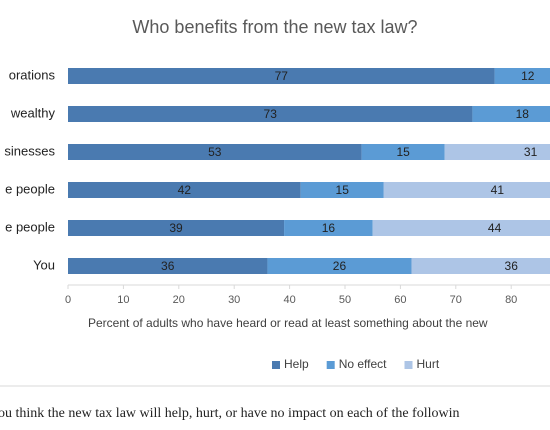 The height and width of the screenshot is (430, 550). Describe the element at coordinates (345, 300) in the screenshot. I see `x-tick-label: 50` at that location.